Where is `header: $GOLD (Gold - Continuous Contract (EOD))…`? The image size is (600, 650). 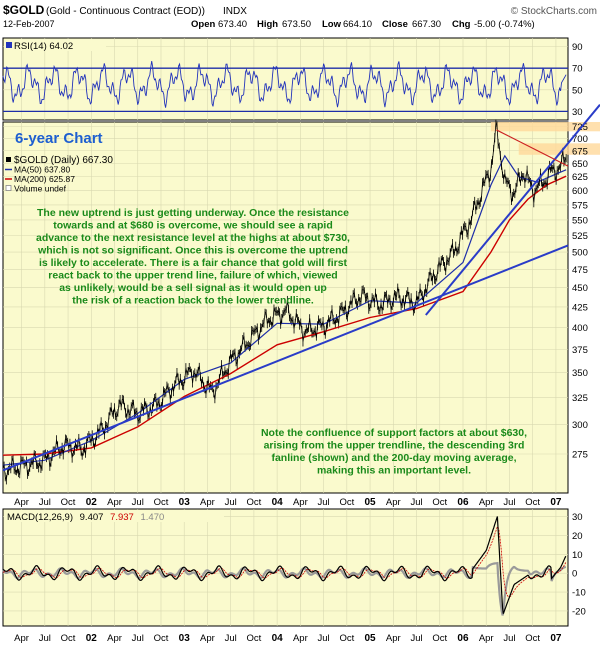 header: $GOLD (Gold - Continuous Contract (EOD))… is located at coordinates (300, 16).